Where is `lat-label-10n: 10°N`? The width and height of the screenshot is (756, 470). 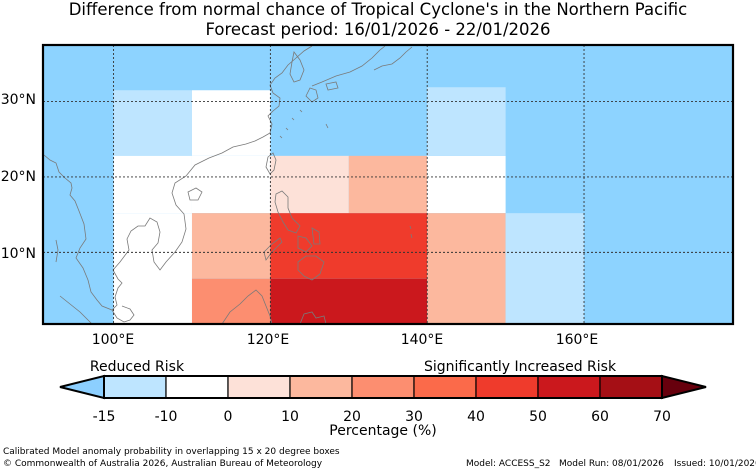 lat-label-10n: 10°N is located at coordinates (18, 254).